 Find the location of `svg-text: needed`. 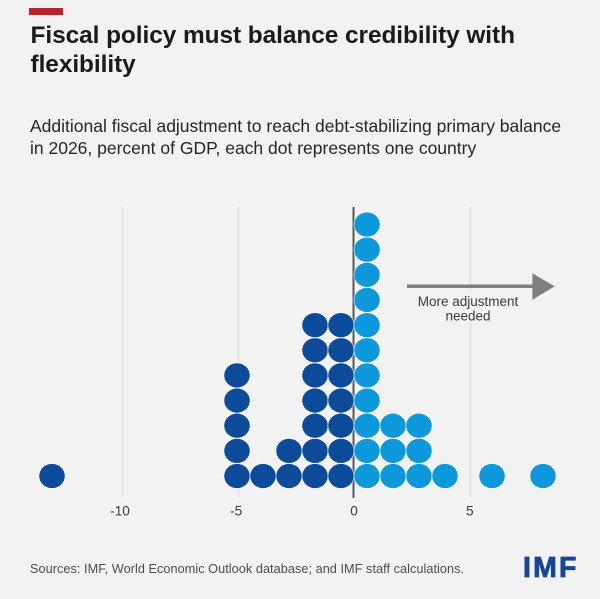

svg-text: needed is located at coordinates (467, 316).